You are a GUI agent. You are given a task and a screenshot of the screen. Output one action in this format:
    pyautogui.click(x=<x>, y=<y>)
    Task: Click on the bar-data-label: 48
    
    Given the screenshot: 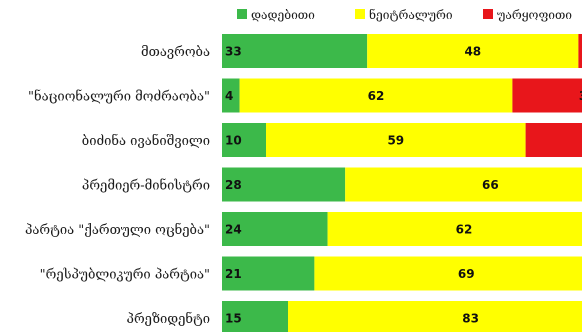 What is the action you would take?
    pyautogui.click(x=472, y=52)
    